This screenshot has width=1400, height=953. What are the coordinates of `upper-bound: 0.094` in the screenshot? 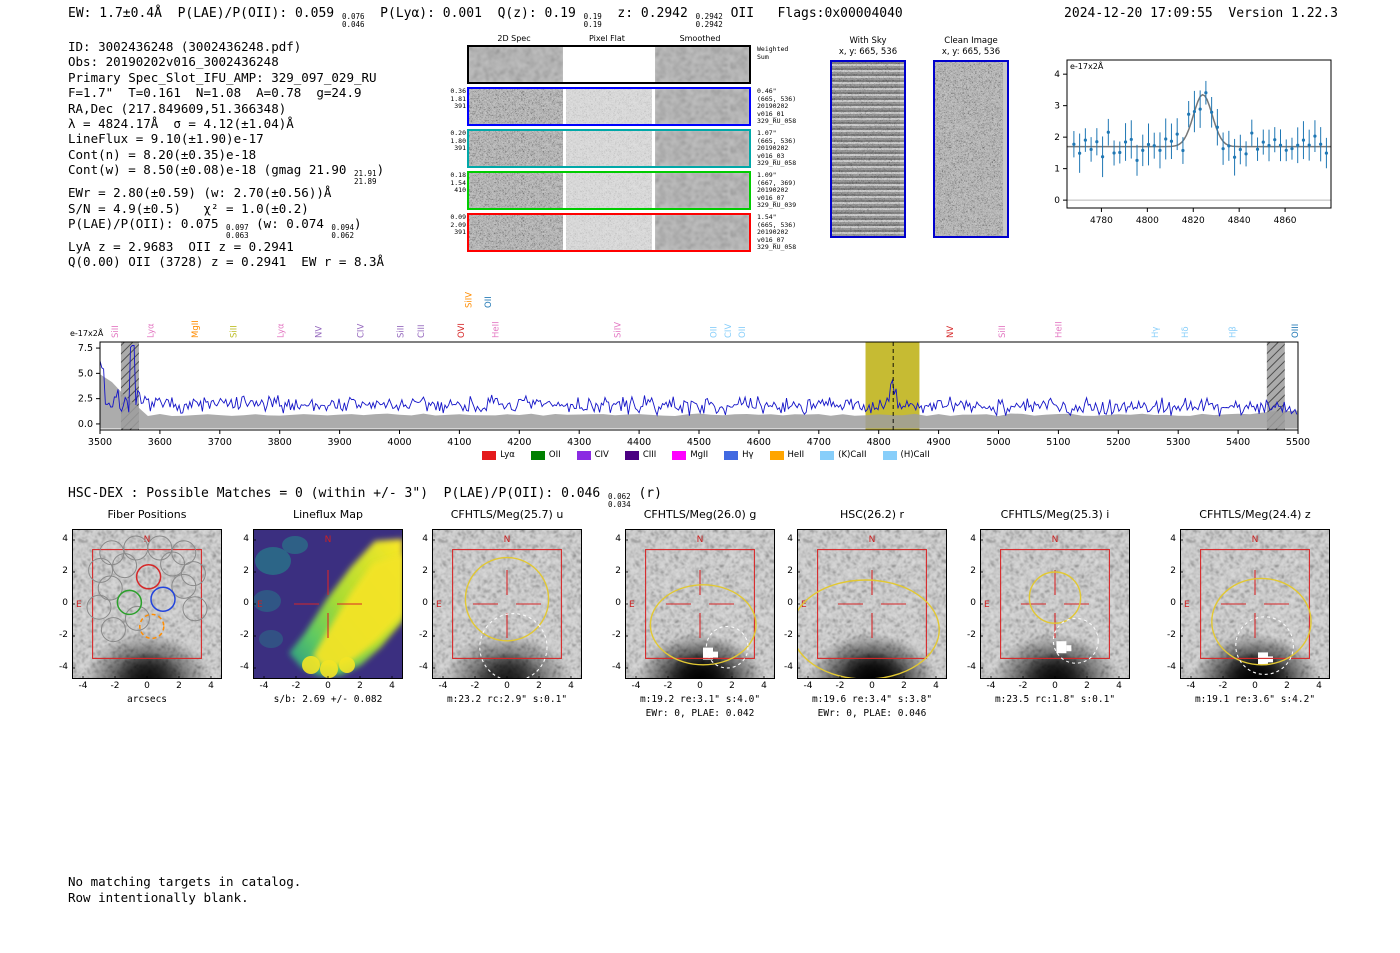 It's located at (342, 228).